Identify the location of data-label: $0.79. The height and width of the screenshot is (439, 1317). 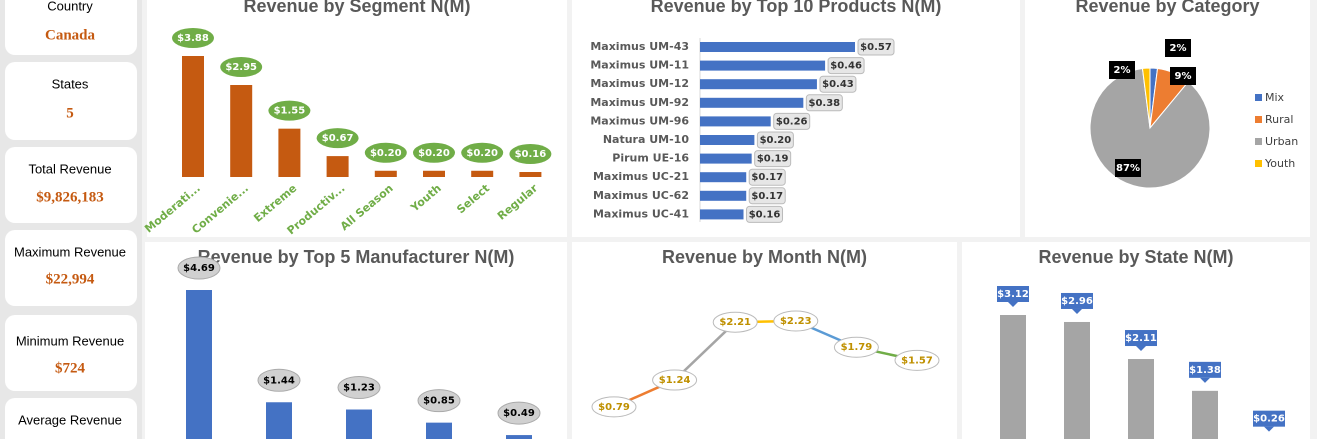
(614, 407).